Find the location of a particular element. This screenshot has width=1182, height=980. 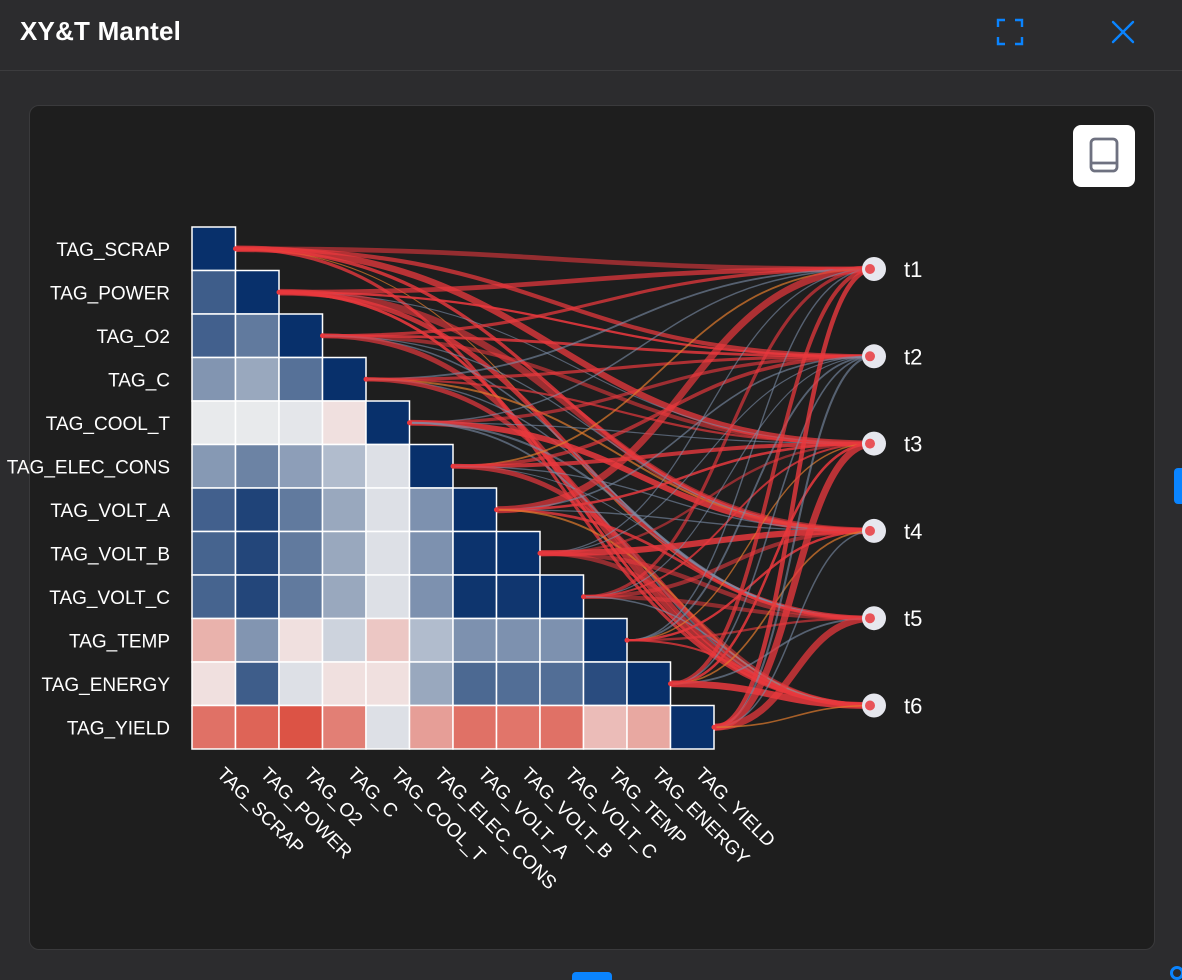

book-button is located at coordinates (1104, 156).